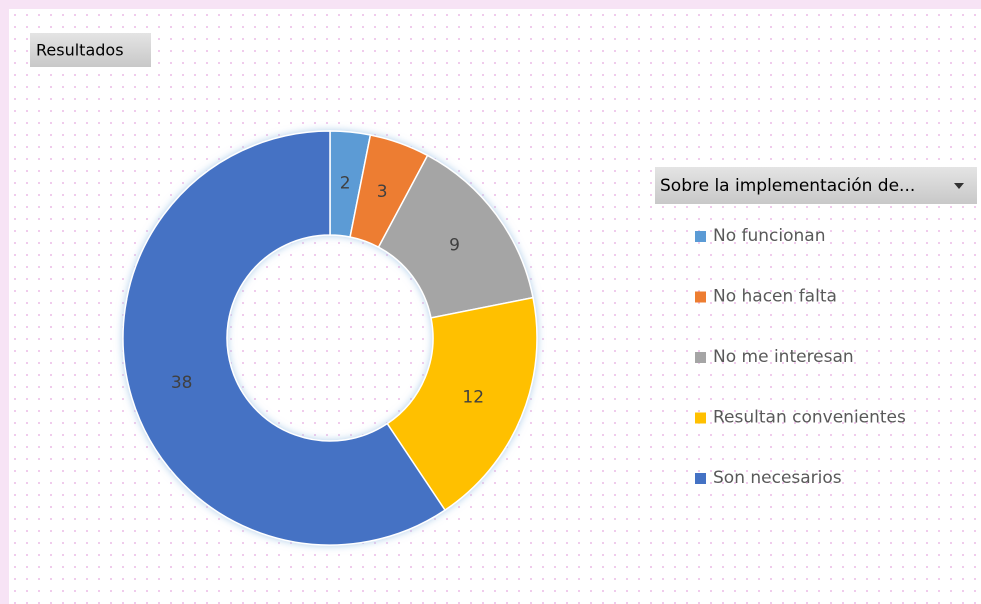 This screenshot has width=981, height=604. I want to click on data-label: 38, so click(182, 383).